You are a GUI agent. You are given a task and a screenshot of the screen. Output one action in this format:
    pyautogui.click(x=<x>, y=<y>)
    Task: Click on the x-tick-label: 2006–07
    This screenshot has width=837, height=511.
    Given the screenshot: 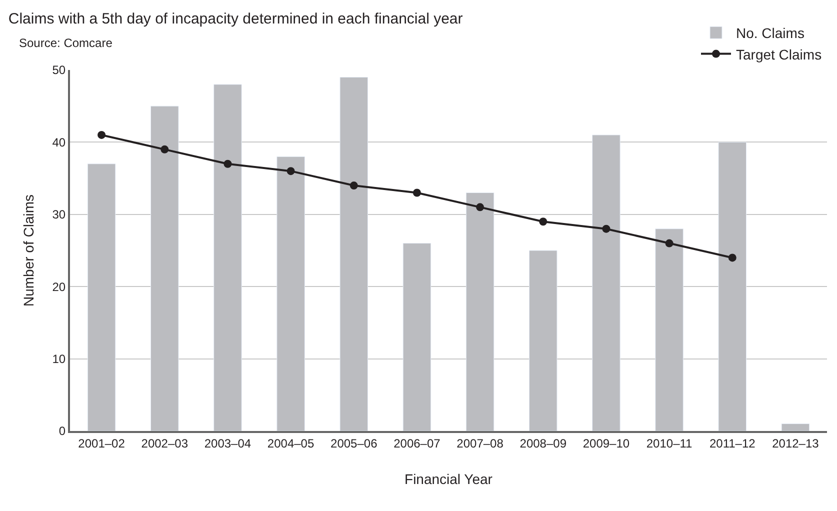 What is the action you would take?
    pyautogui.click(x=417, y=443)
    